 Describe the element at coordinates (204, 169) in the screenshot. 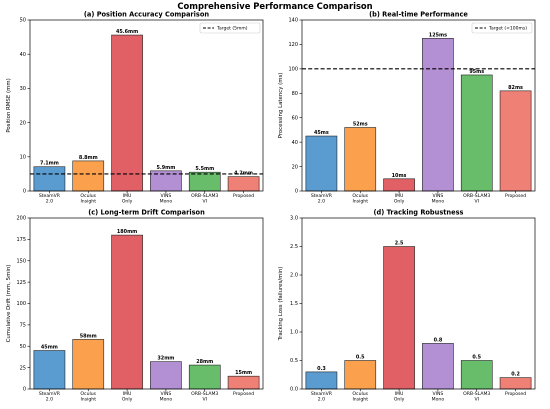

I see `data-label: 5.5mm` at that location.